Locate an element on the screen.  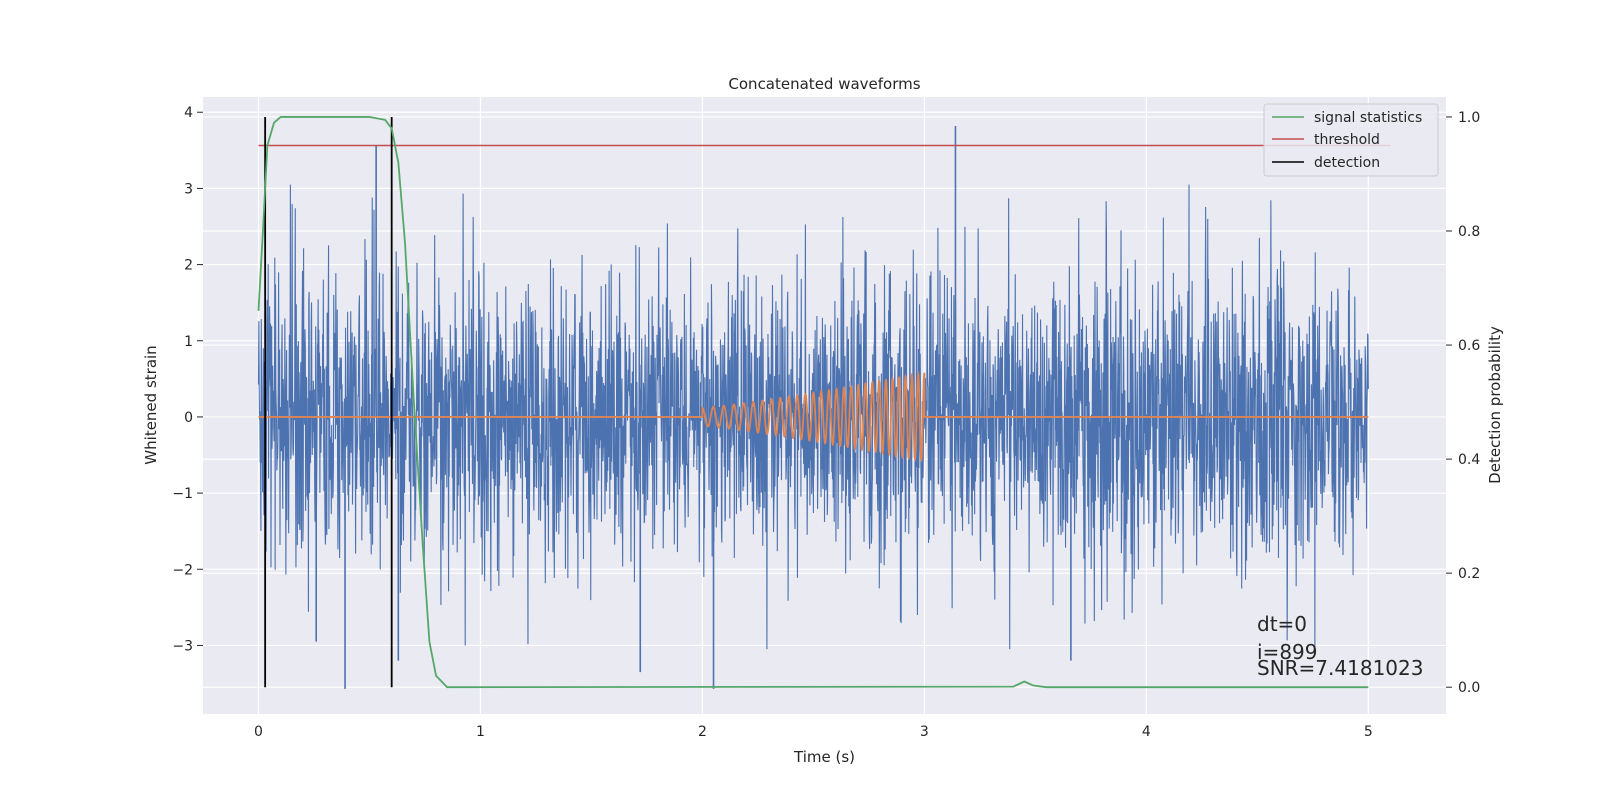
legend-frame is located at coordinates (1351, 140).